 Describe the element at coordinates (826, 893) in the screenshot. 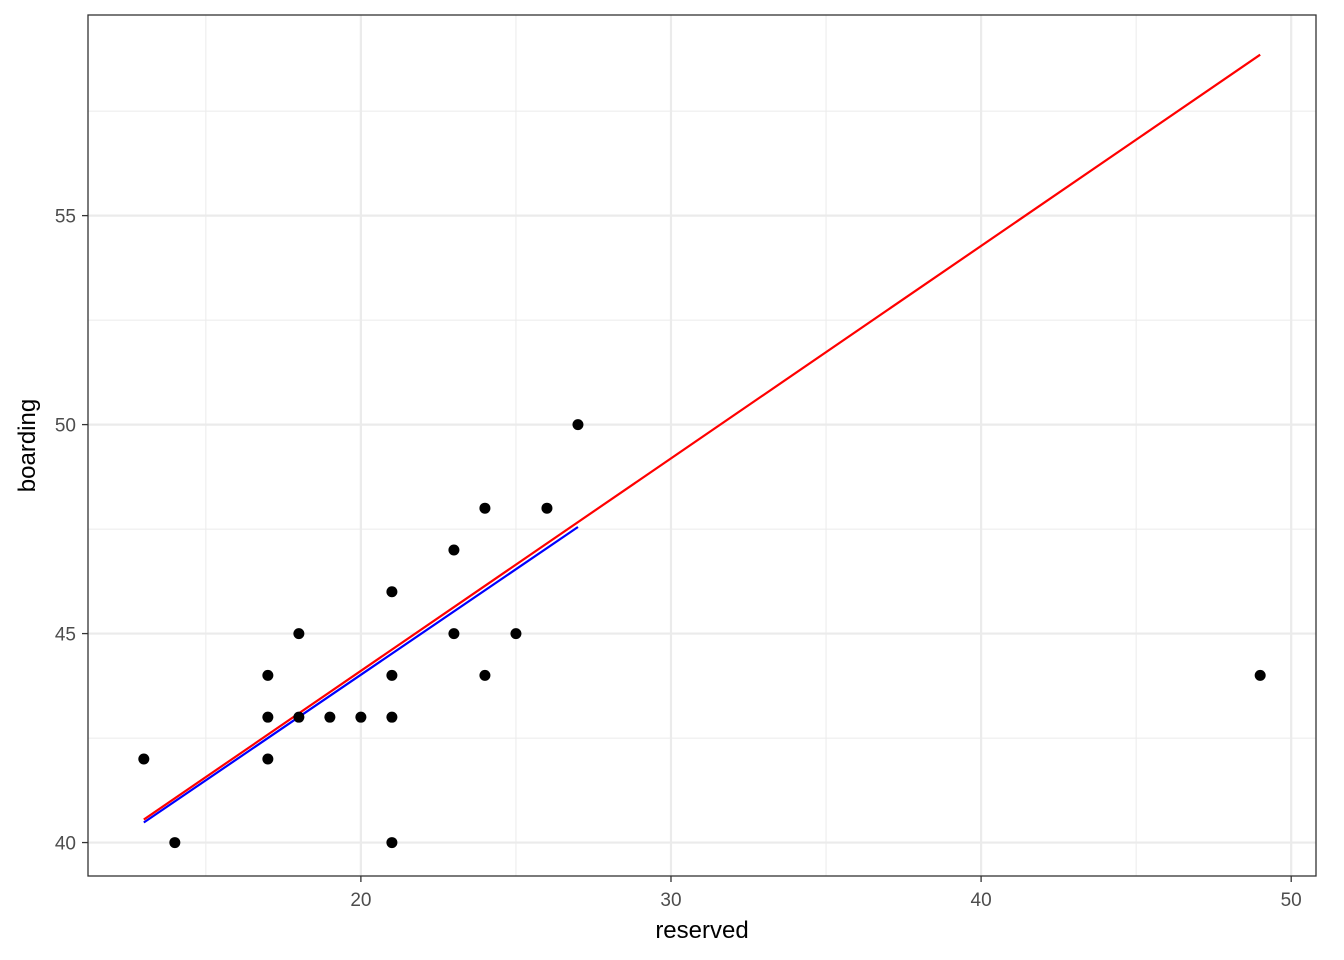

I see `x-axis: 20 30 40 50` at that location.